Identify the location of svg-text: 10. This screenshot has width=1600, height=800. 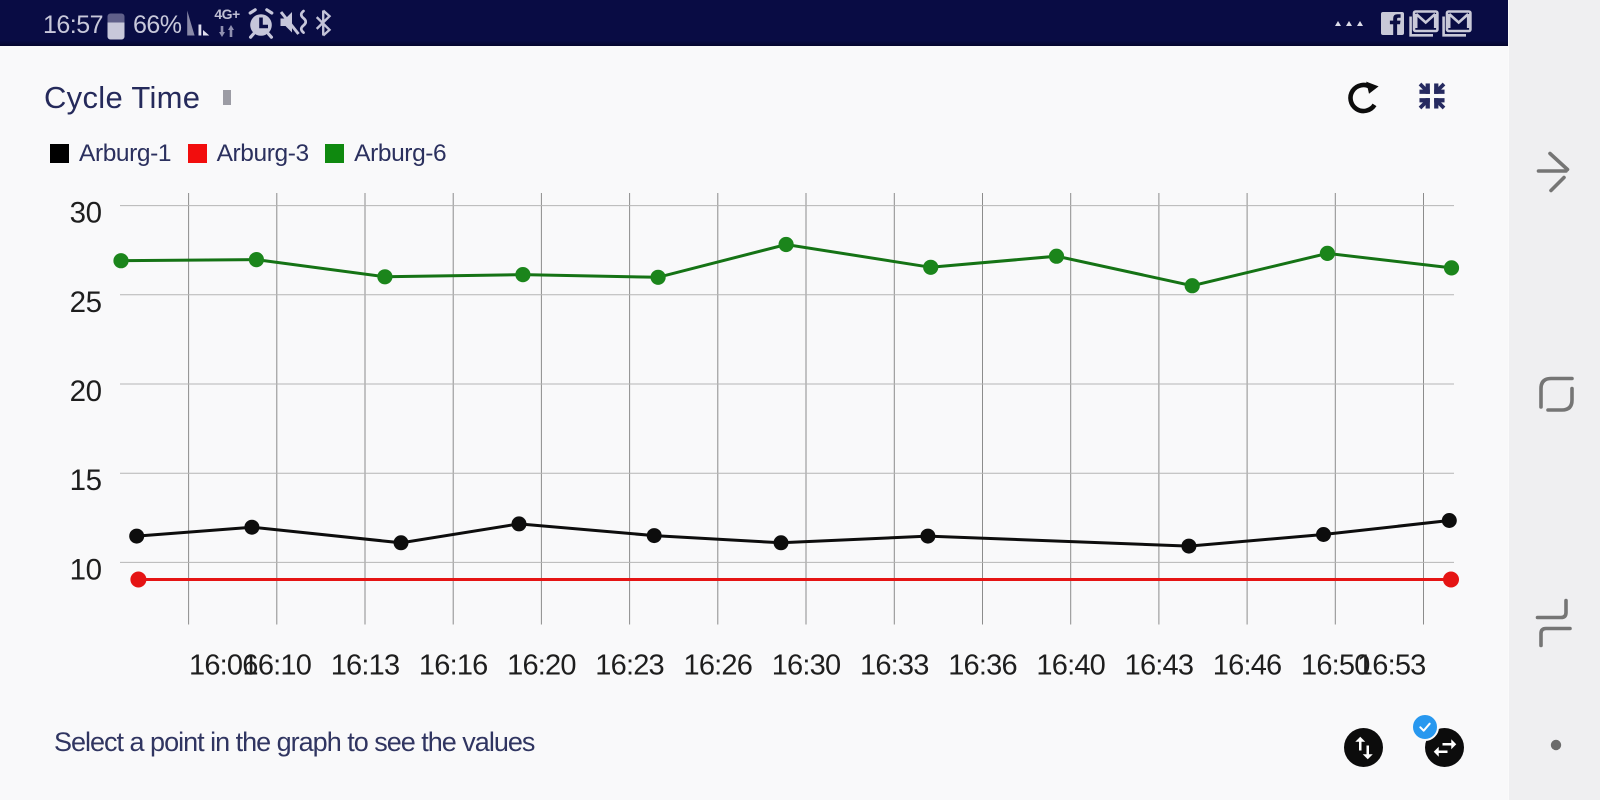
(86, 569).